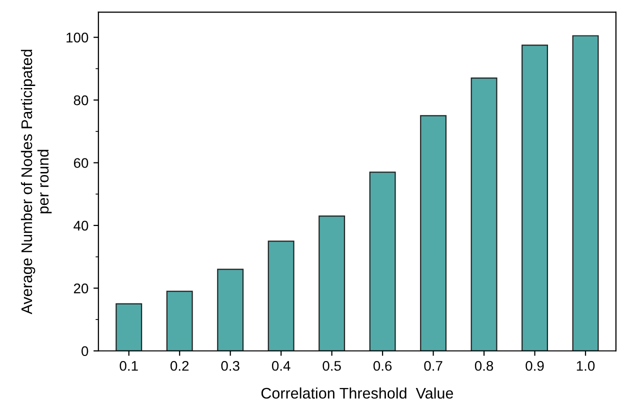 This screenshot has height=408, width=635. What do you see at coordinates (81, 163) in the screenshot?
I see `y-tick-label: 60` at bounding box center [81, 163].